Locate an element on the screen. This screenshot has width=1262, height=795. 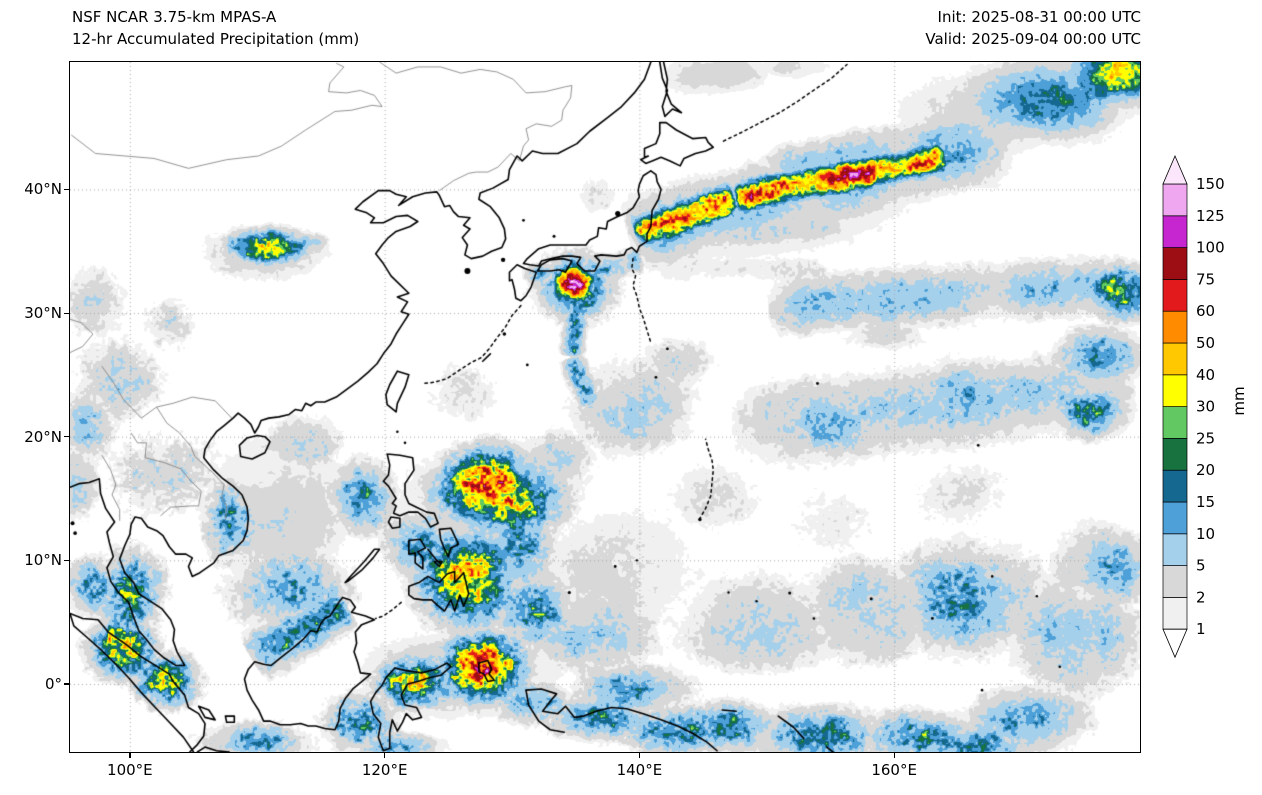
product-title: 12-hr Accumulated Precipitation (mm) is located at coordinates (216, 39).